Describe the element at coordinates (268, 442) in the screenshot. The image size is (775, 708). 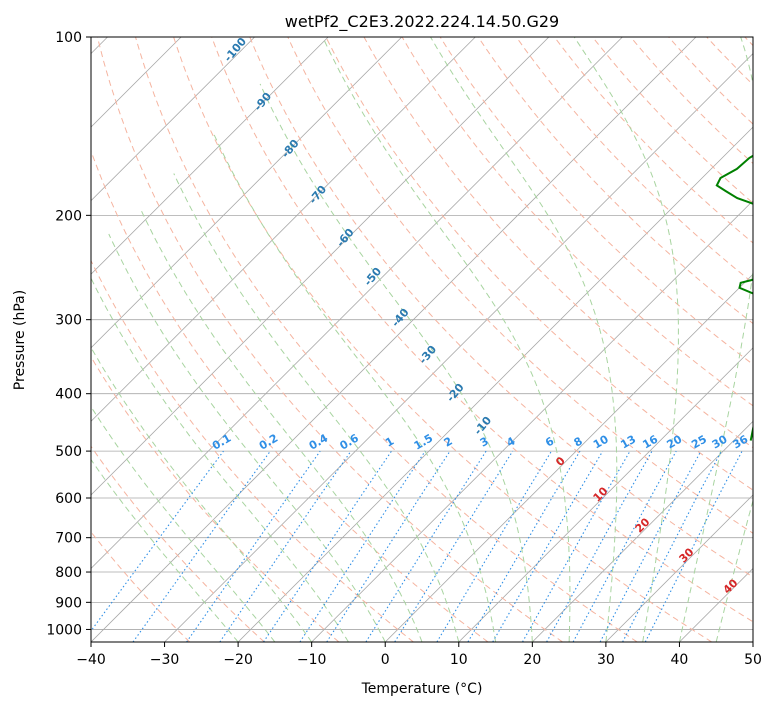
I see `mixing-ratio-label: 0.2` at that location.